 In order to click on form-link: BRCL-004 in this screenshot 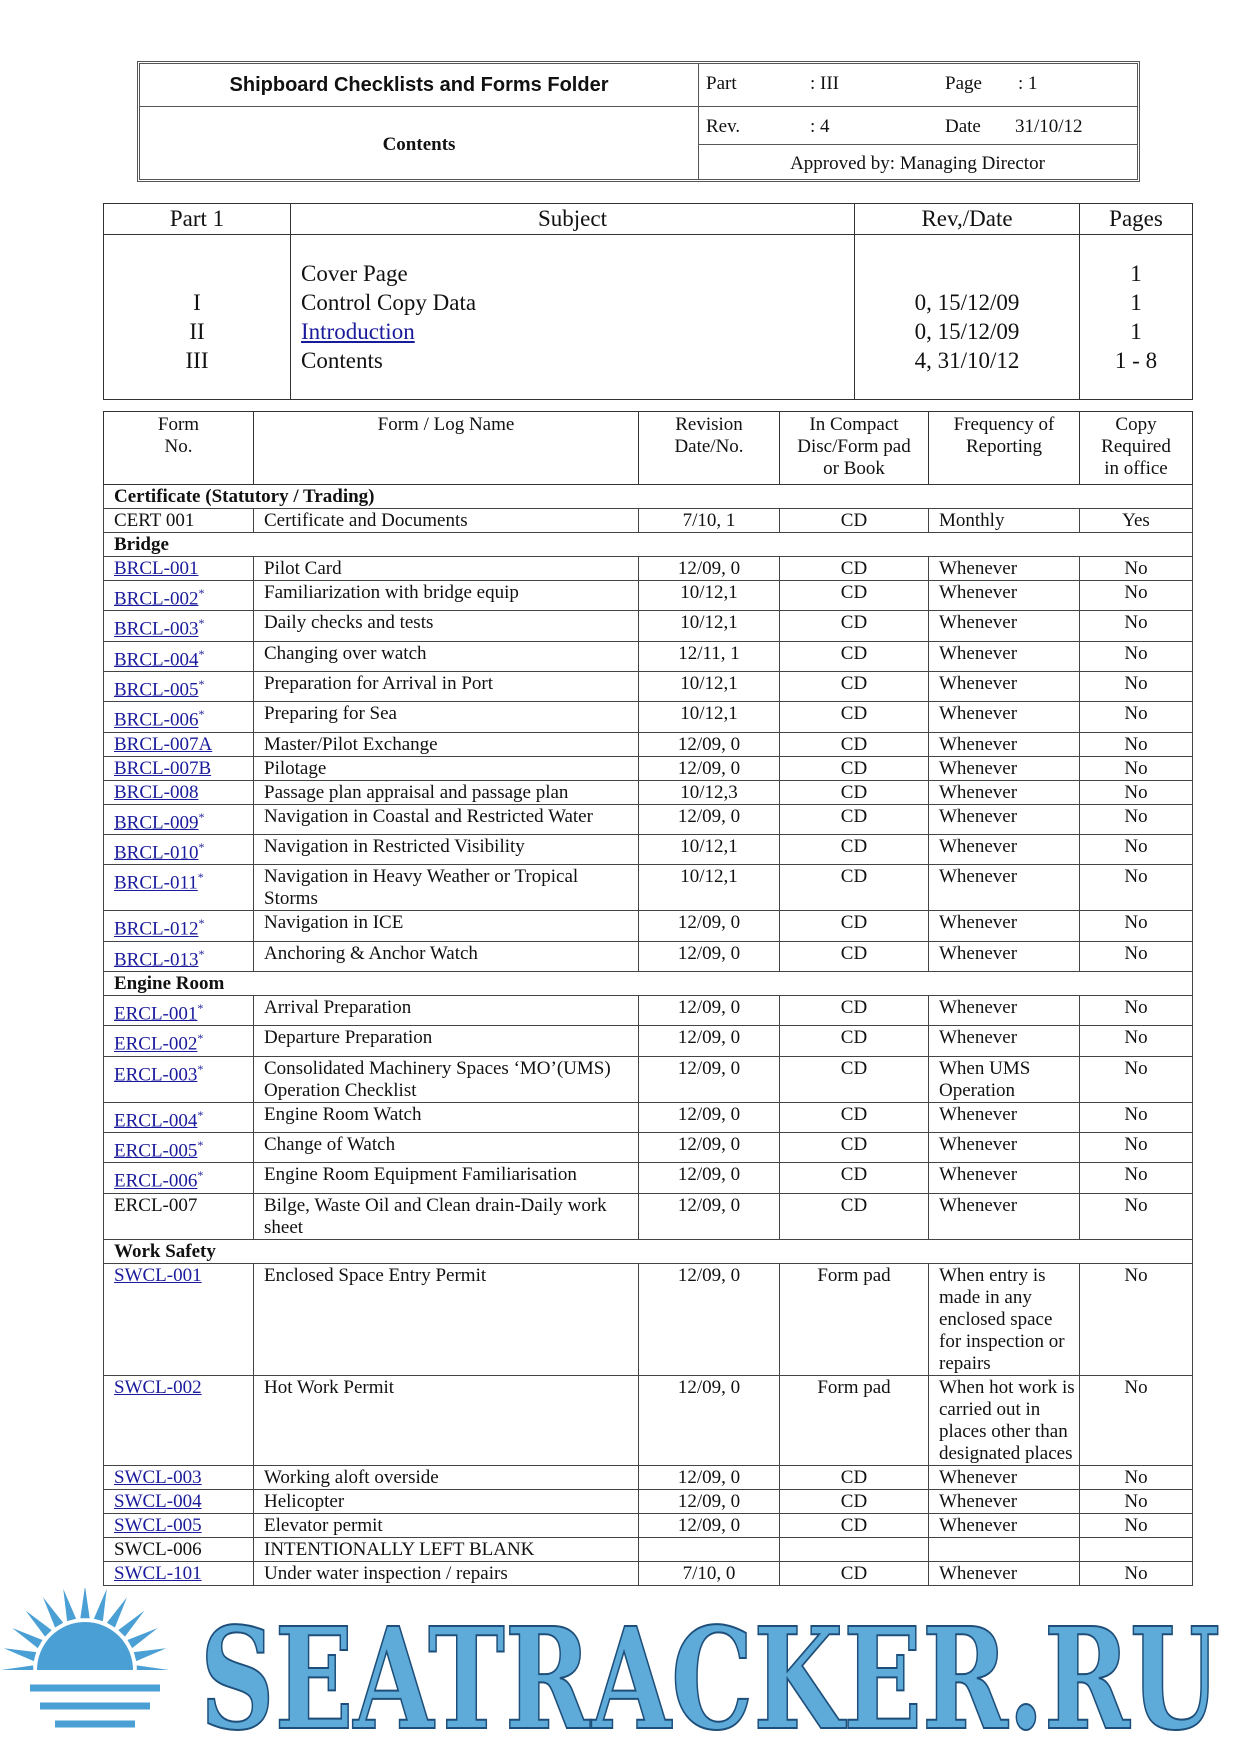, I will do `click(156, 659)`.